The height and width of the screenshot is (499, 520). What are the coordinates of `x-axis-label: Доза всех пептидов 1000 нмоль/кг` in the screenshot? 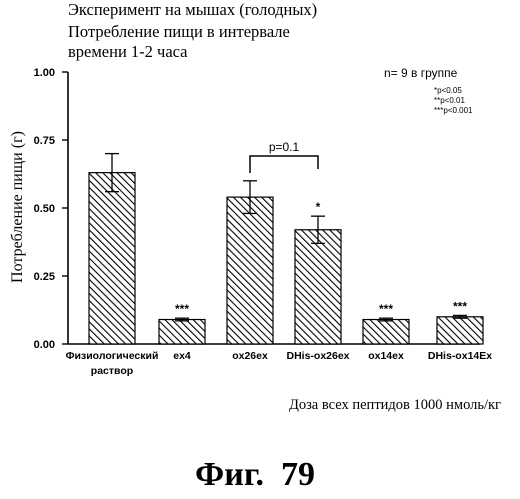 It's located at (395, 405).